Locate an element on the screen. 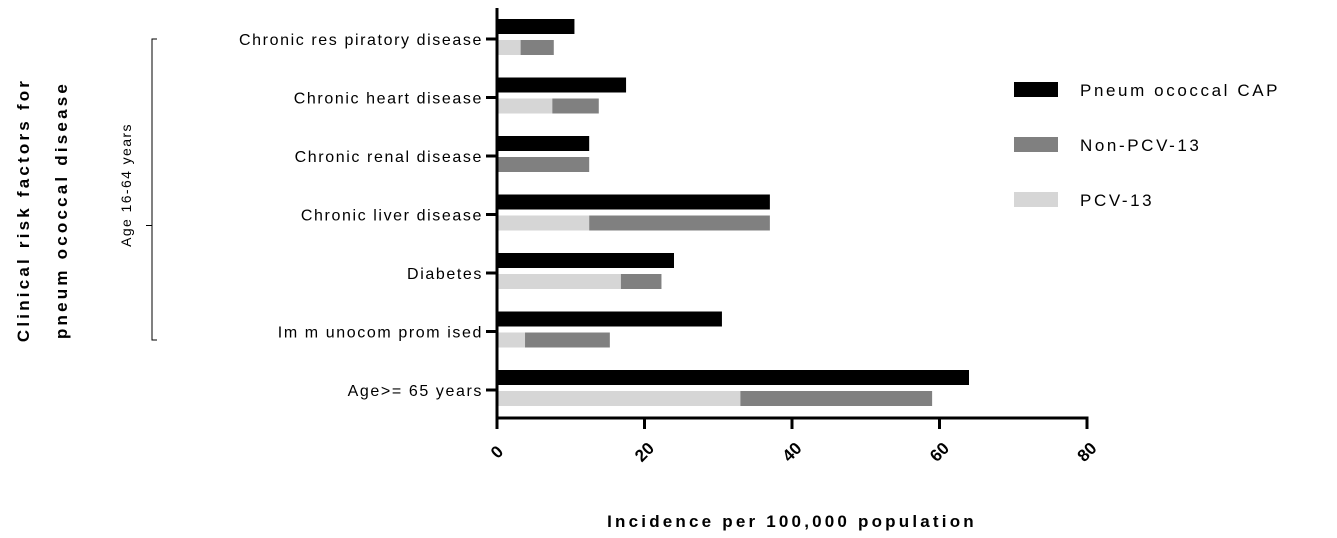 The image size is (1337, 538). y-axis-title-line: Clinical risk factors for is located at coordinates (23, 210).